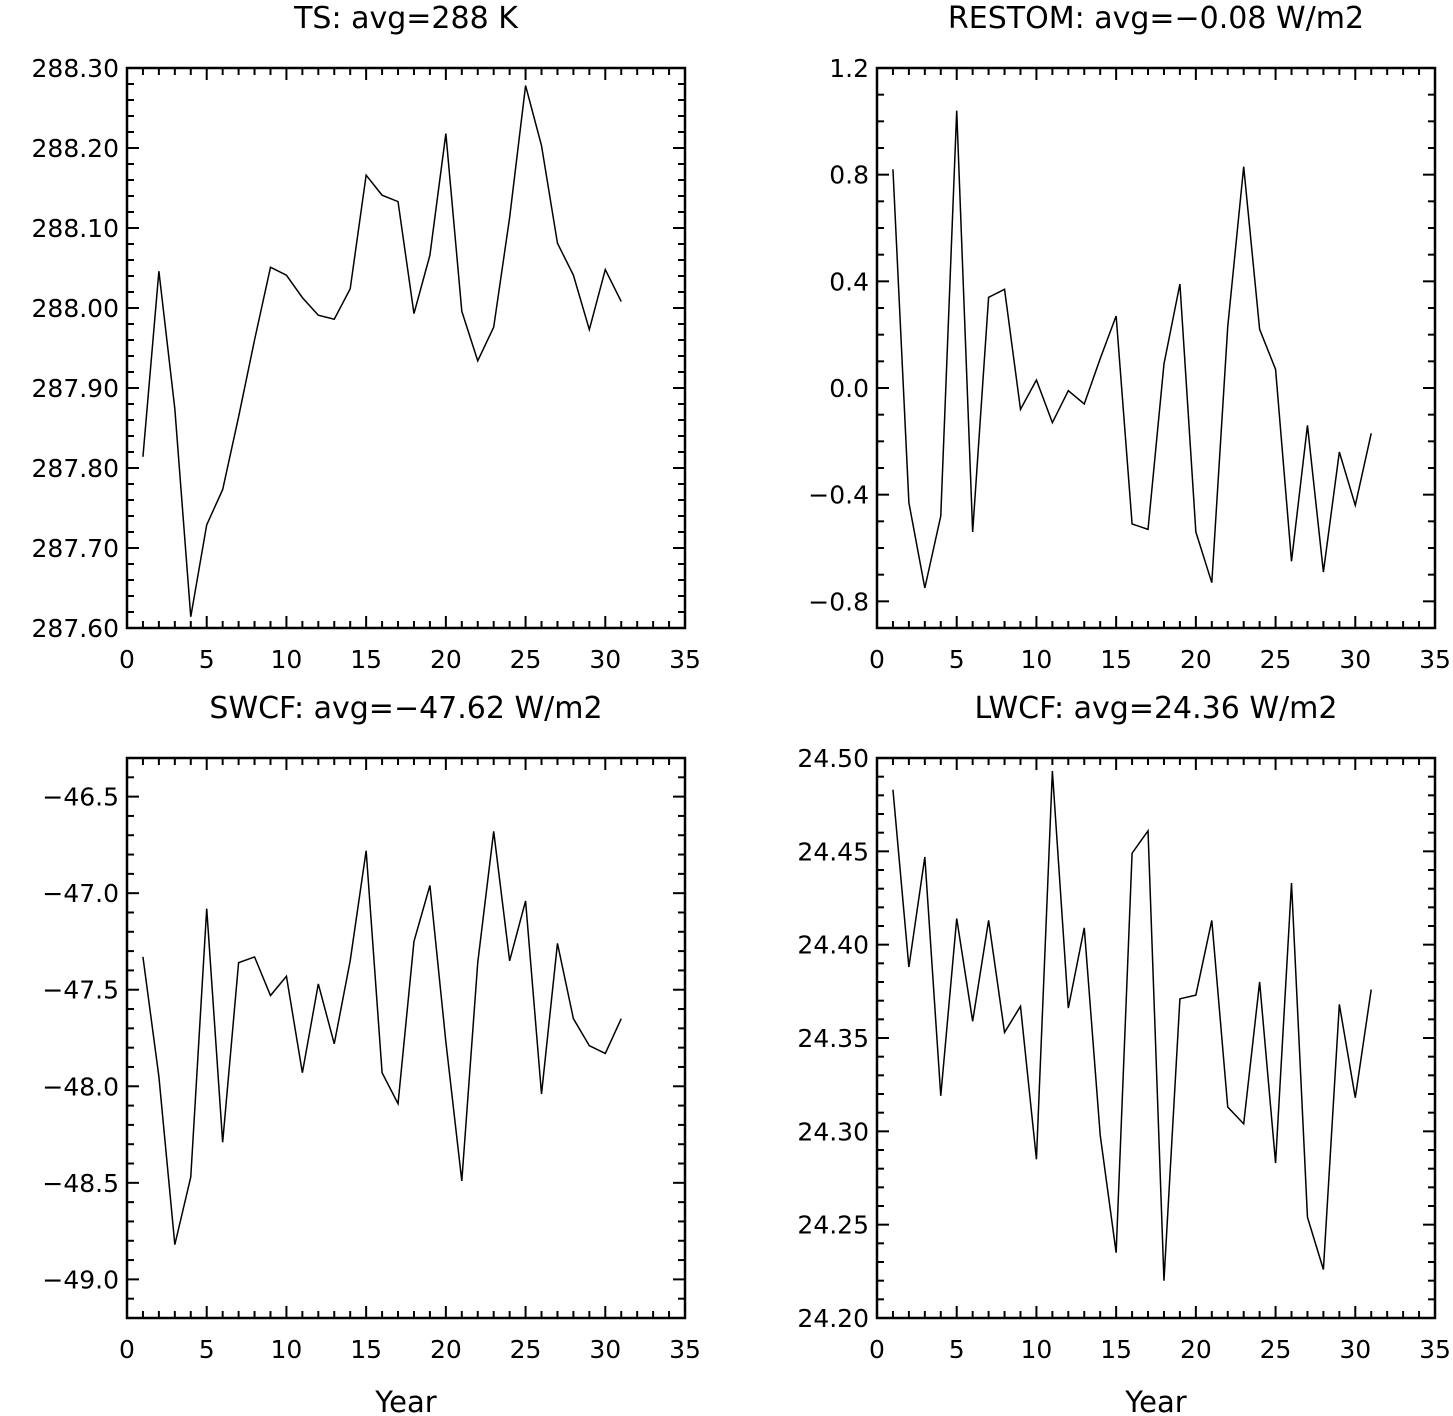 This screenshot has width=1453, height=1416. Describe the element at coordinates (75, 388) in the screenshot. I see `ts-y-tick-label: 287.90` at that location.